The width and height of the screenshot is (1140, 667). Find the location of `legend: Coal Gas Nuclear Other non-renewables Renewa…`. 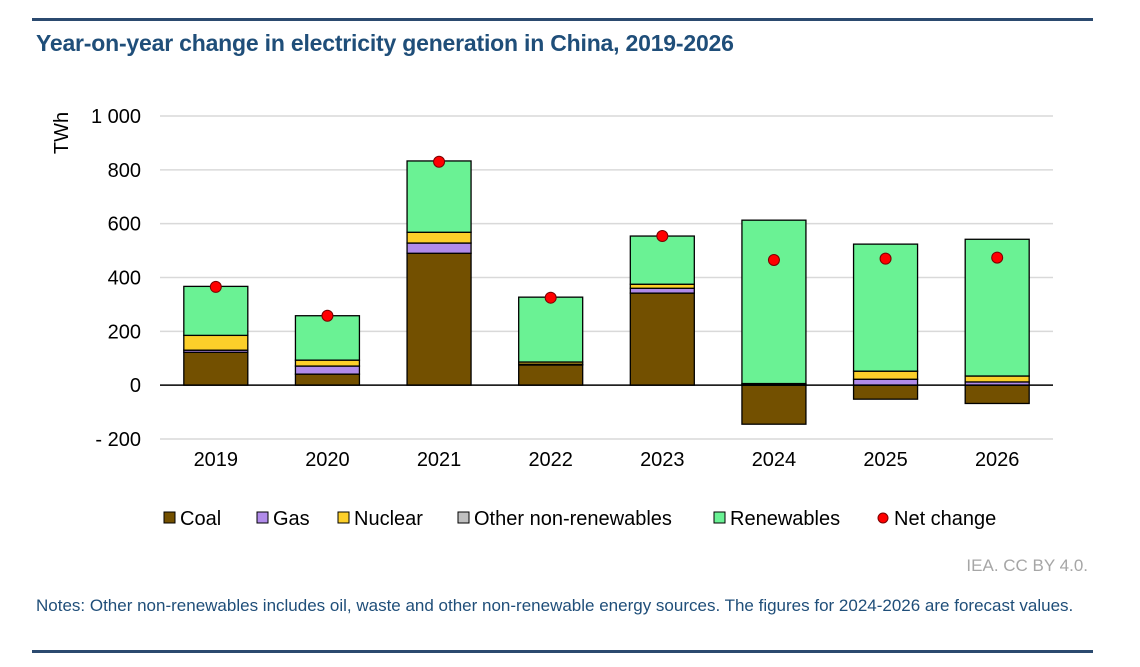

legend: Coal Gas Nuclear Other non-renewables Renewa… is located at coordinates (579, 519).